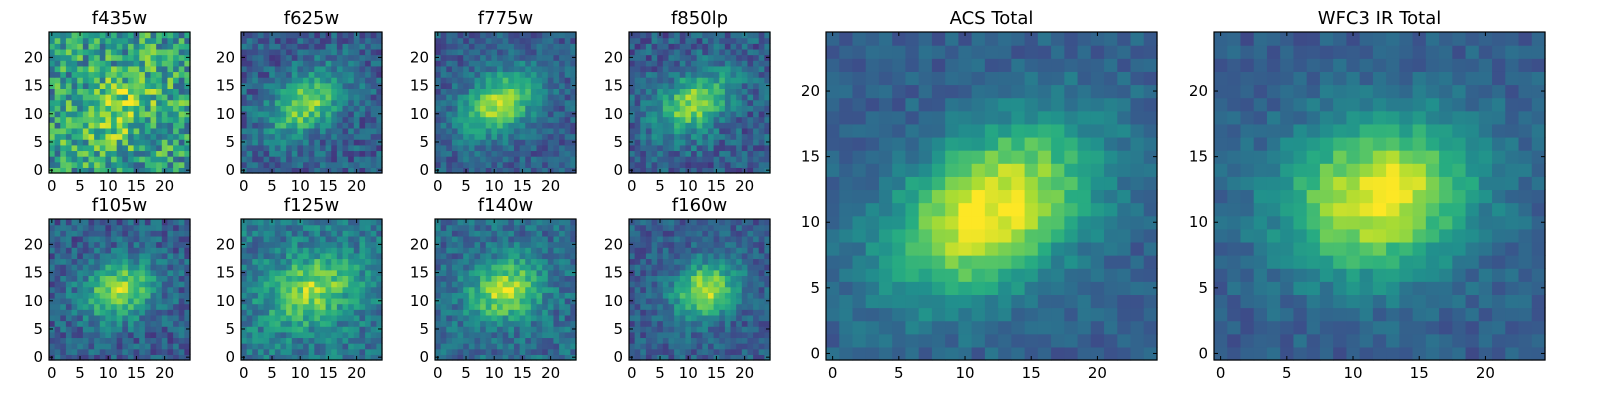 The height and width of the screenshot is (400, 1600). I want to click on y-tick-label: 10, so click(613, 114).